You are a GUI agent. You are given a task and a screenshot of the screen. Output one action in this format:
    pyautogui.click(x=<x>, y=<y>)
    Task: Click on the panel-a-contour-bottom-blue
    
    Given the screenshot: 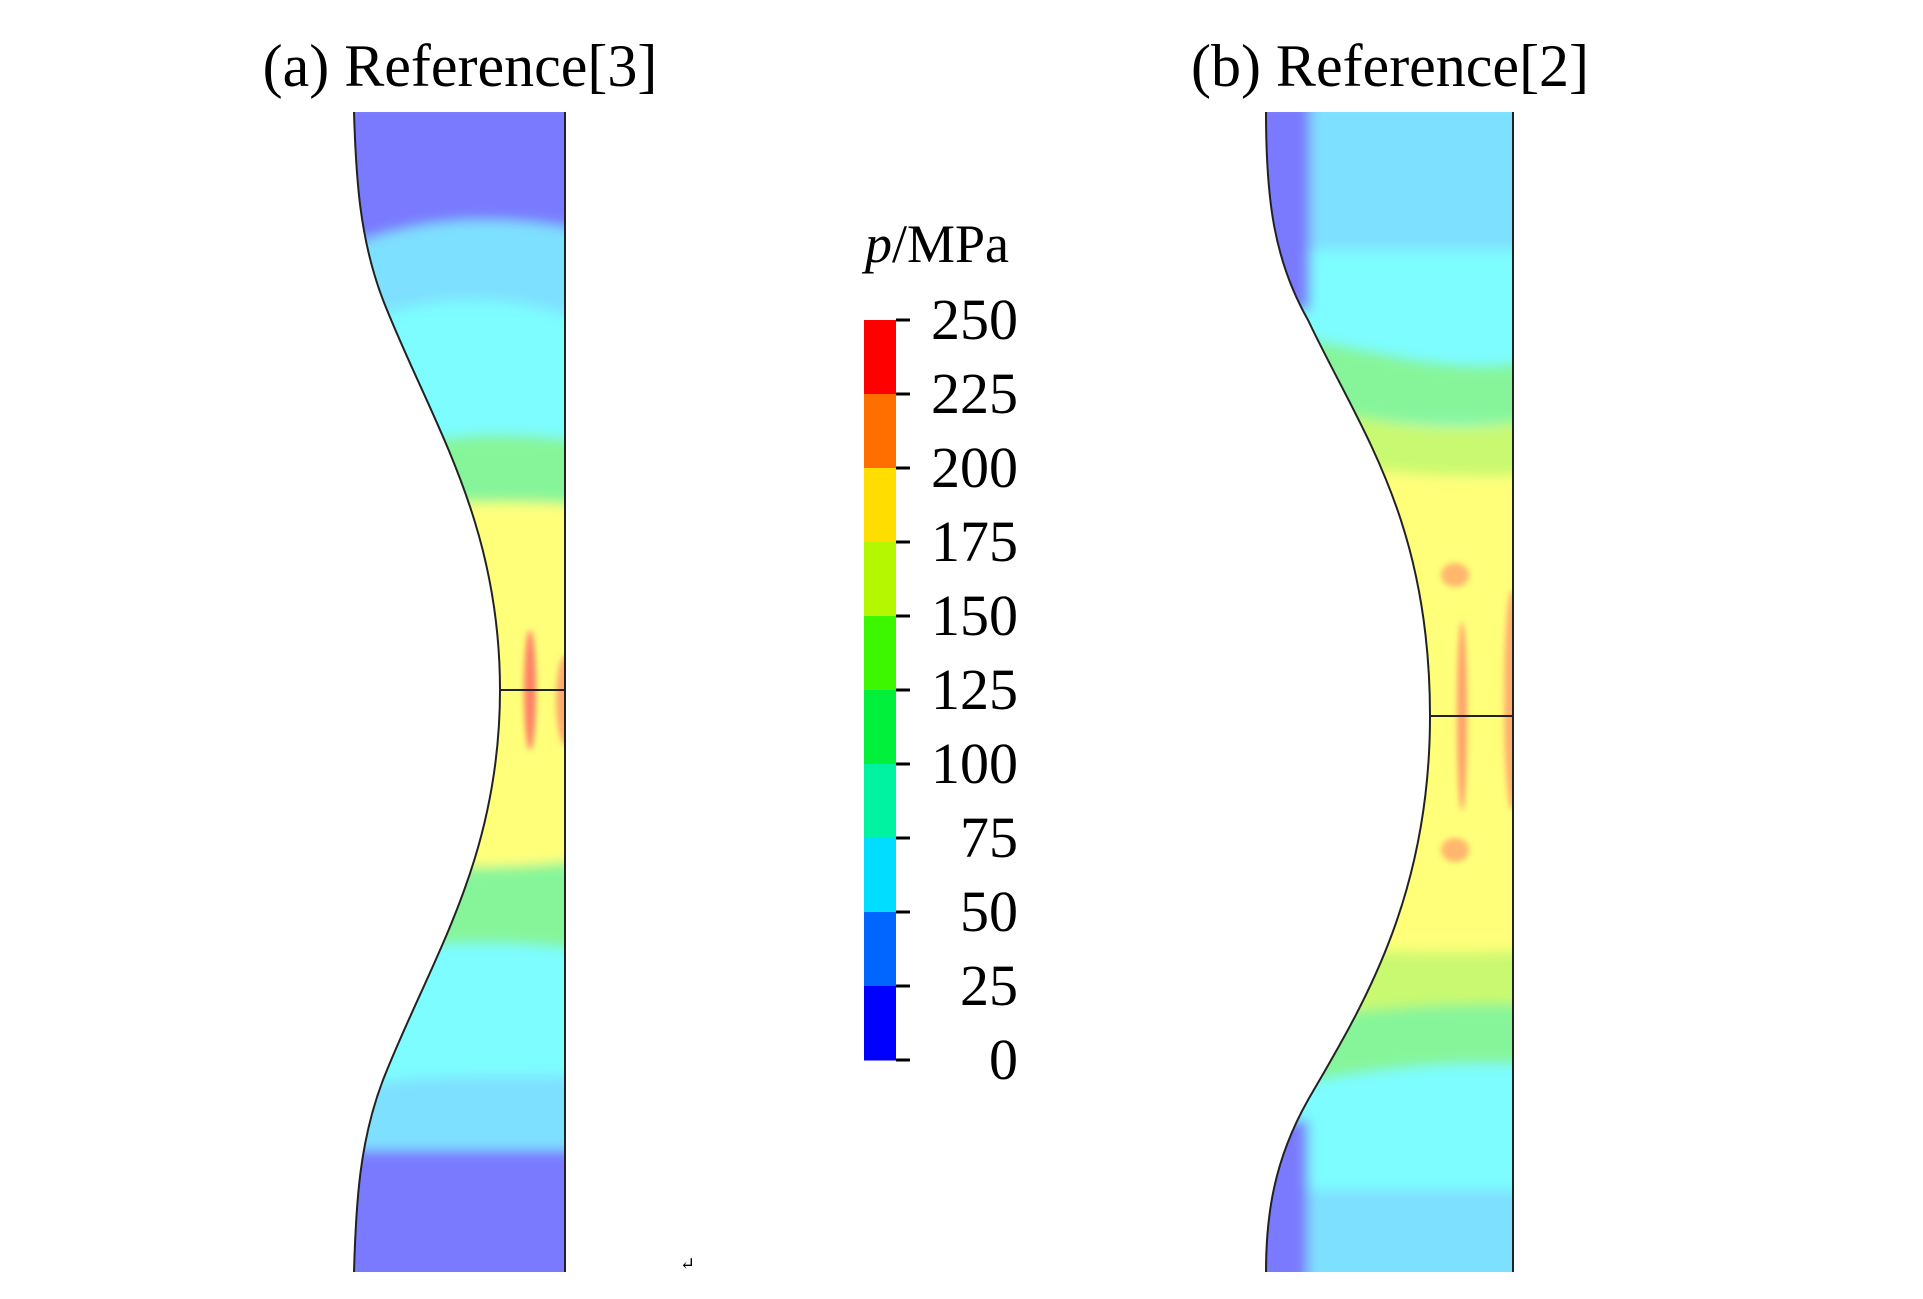 What is the action you would take?
    pyautogui.click(x=459, y=1211)
    